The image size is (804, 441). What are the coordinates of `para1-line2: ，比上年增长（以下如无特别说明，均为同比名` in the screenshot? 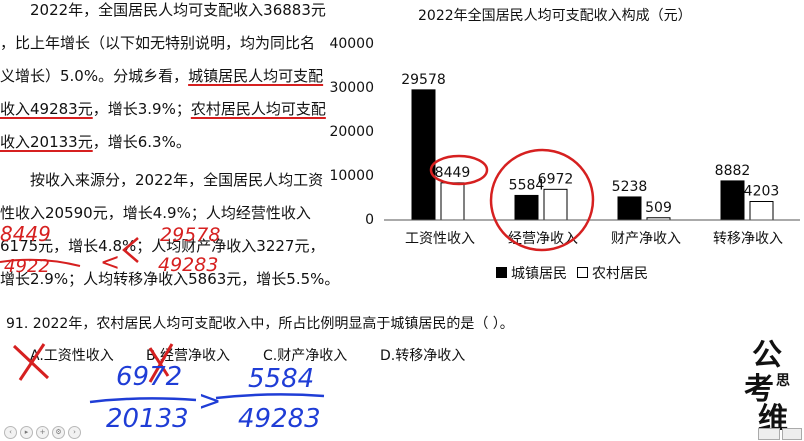 It's located at (158, 43).